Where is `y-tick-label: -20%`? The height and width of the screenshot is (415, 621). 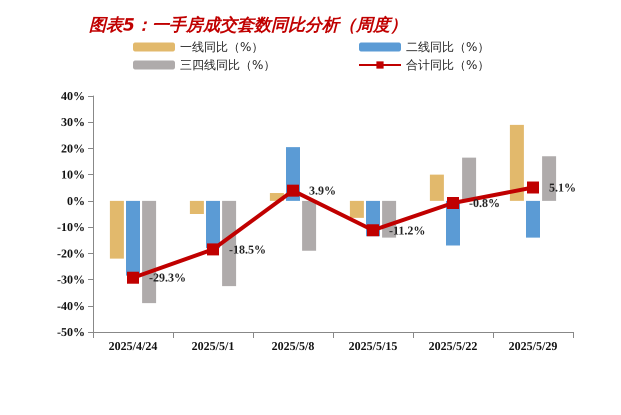 y-tick-label: -20% is located at coordinates (71, 253).